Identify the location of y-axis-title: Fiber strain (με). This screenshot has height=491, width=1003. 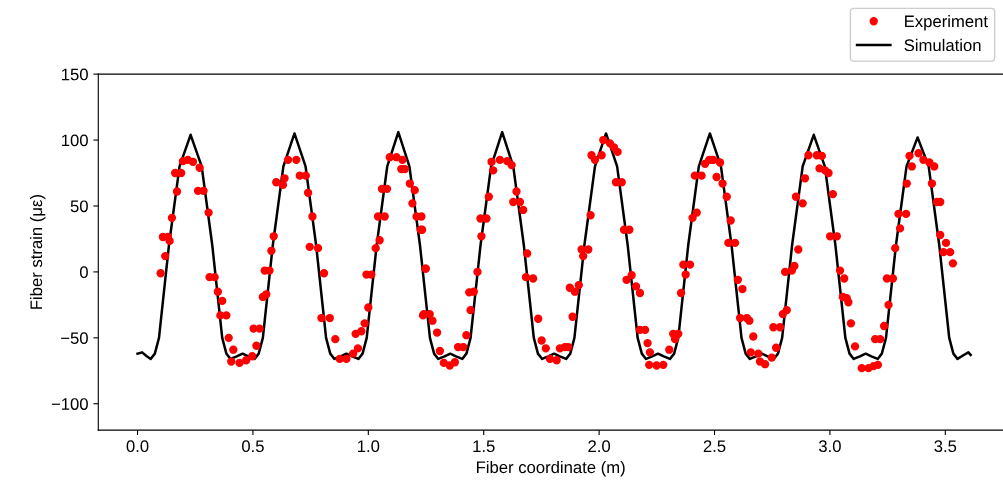
(37, 252).